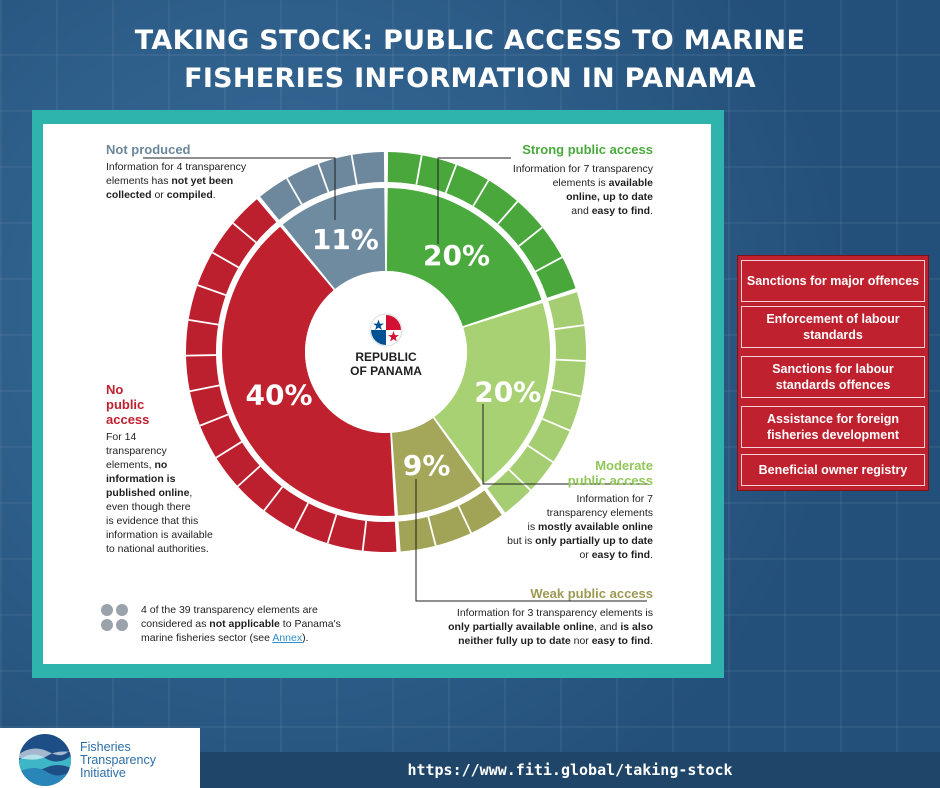 The image size is (940, 788). Describe the element at coordinates (118, 760) in the screenshot. I see `logo-text: Fisheries Transparency Initiative` at that location.